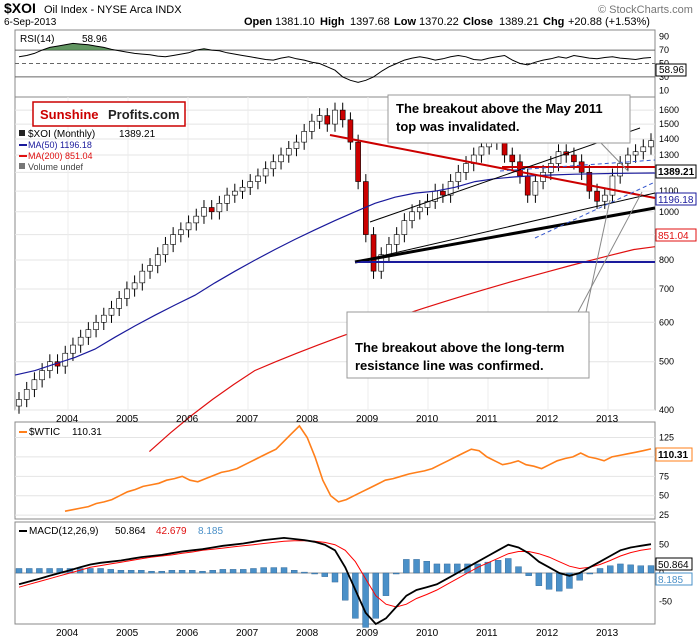 The image size is (700, 639). Describe the element at coordinates (210, 531) in the screenshot. I see `hist-value: 8.185` at that location.